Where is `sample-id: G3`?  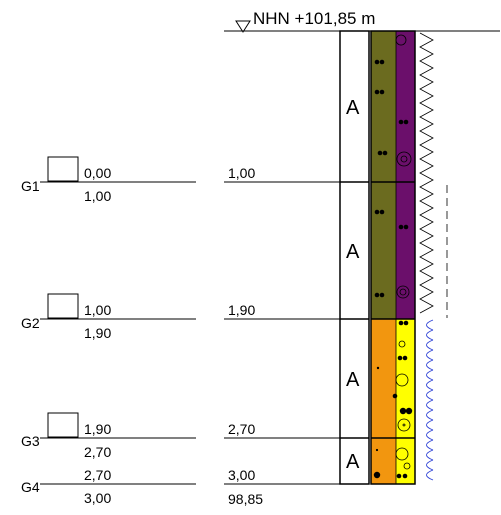
sample-id: G3 is located at coordinates (30, 441).